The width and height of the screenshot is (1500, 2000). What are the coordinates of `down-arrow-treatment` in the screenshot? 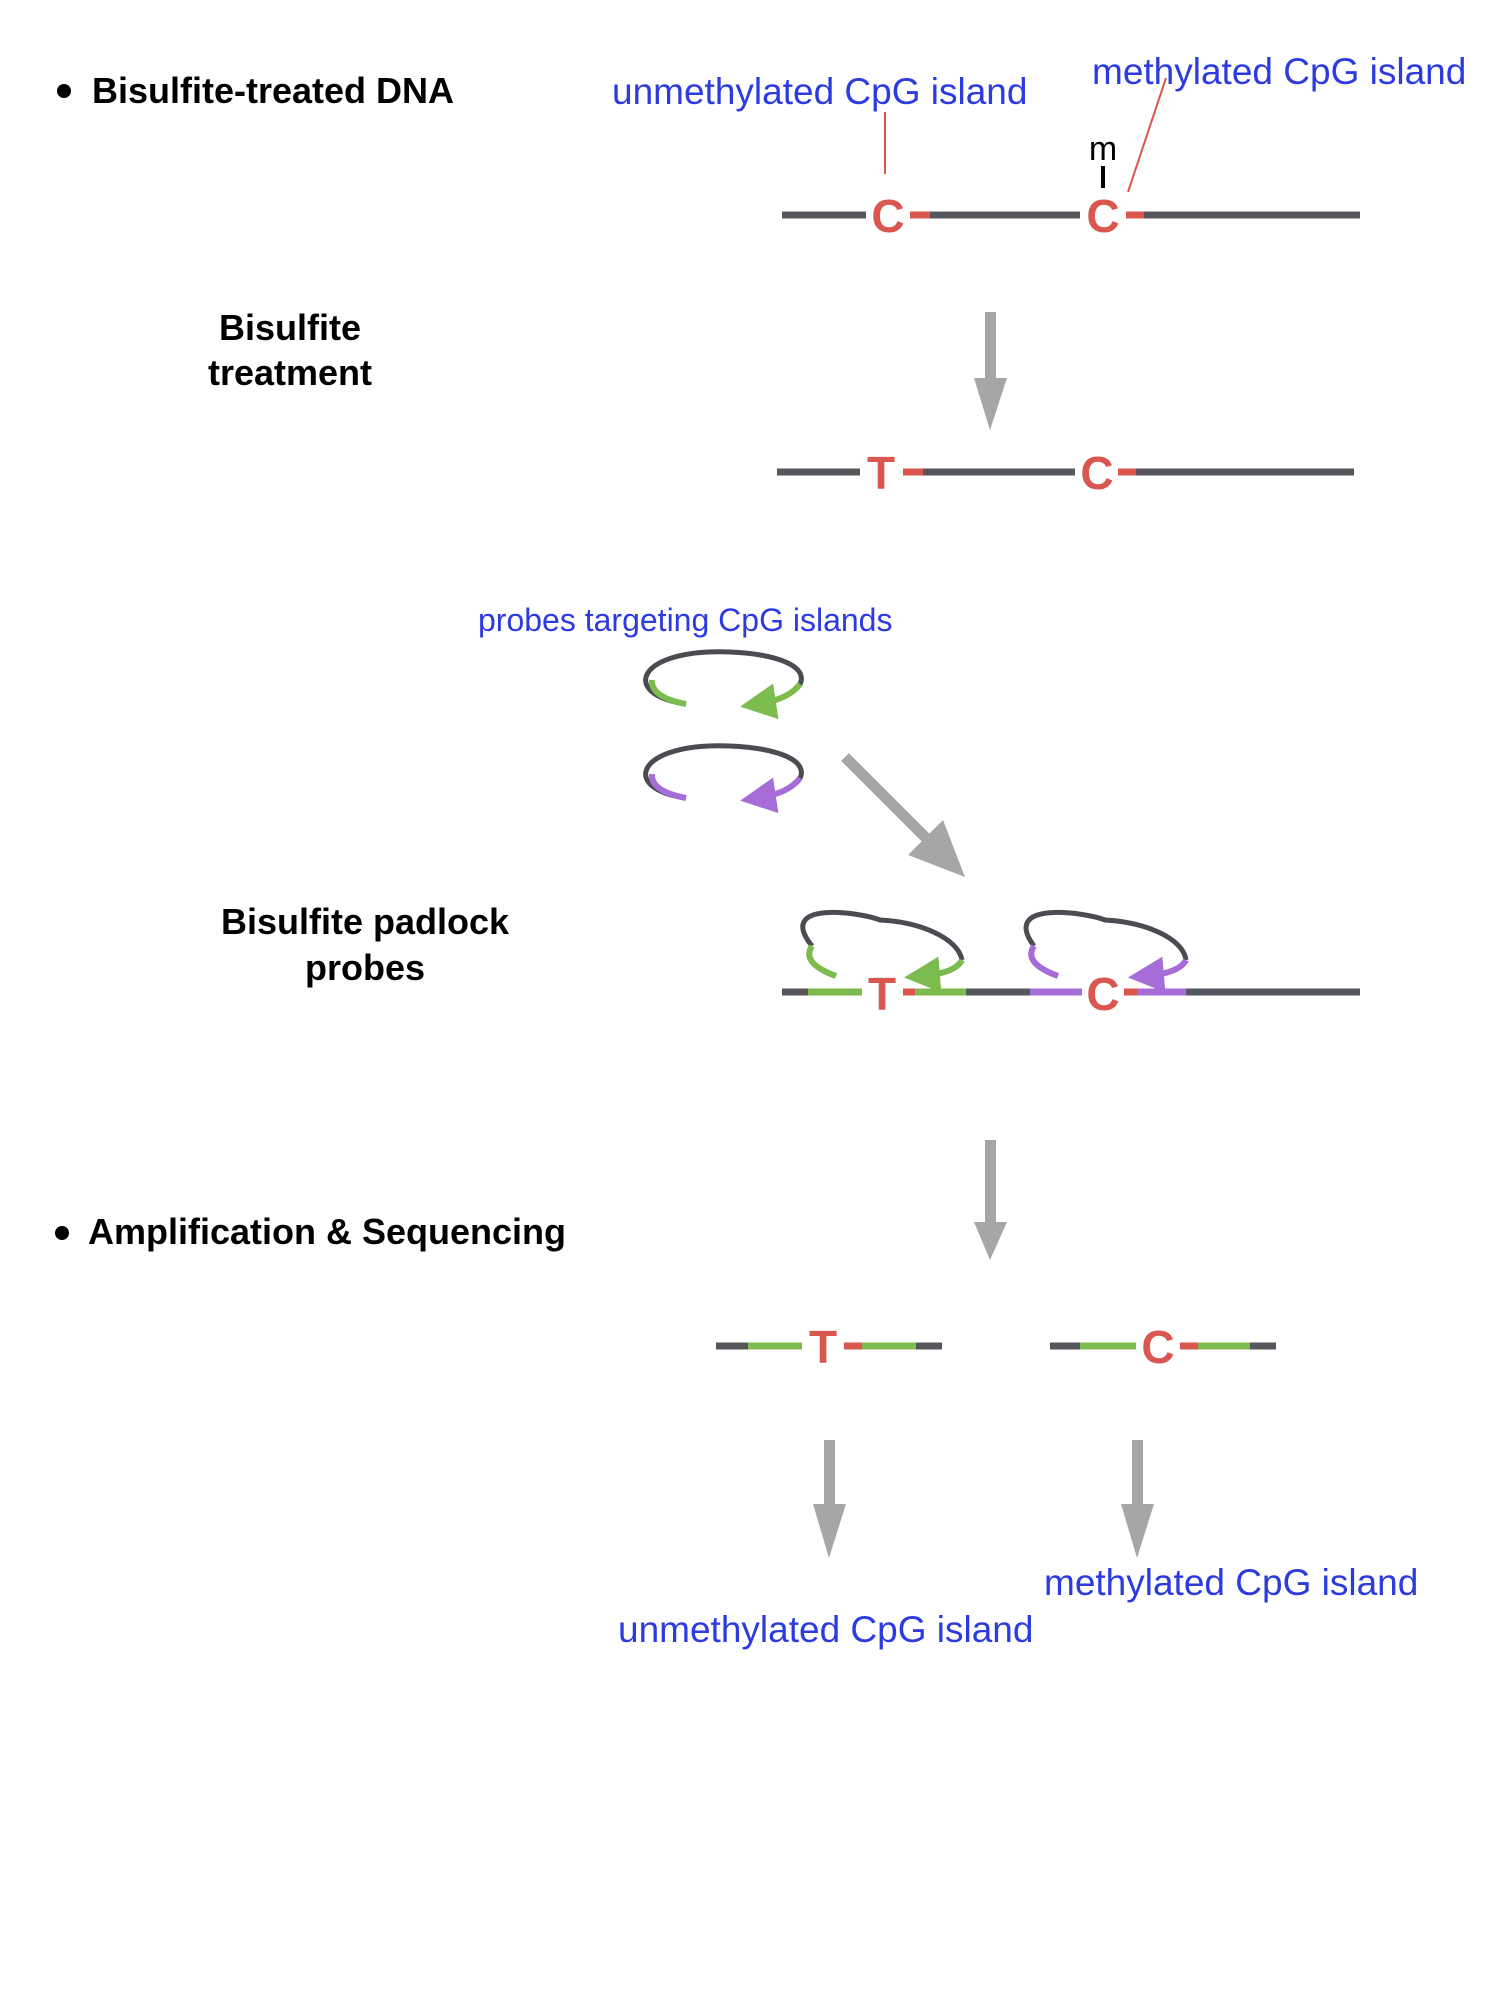 It's located at (990, 371).